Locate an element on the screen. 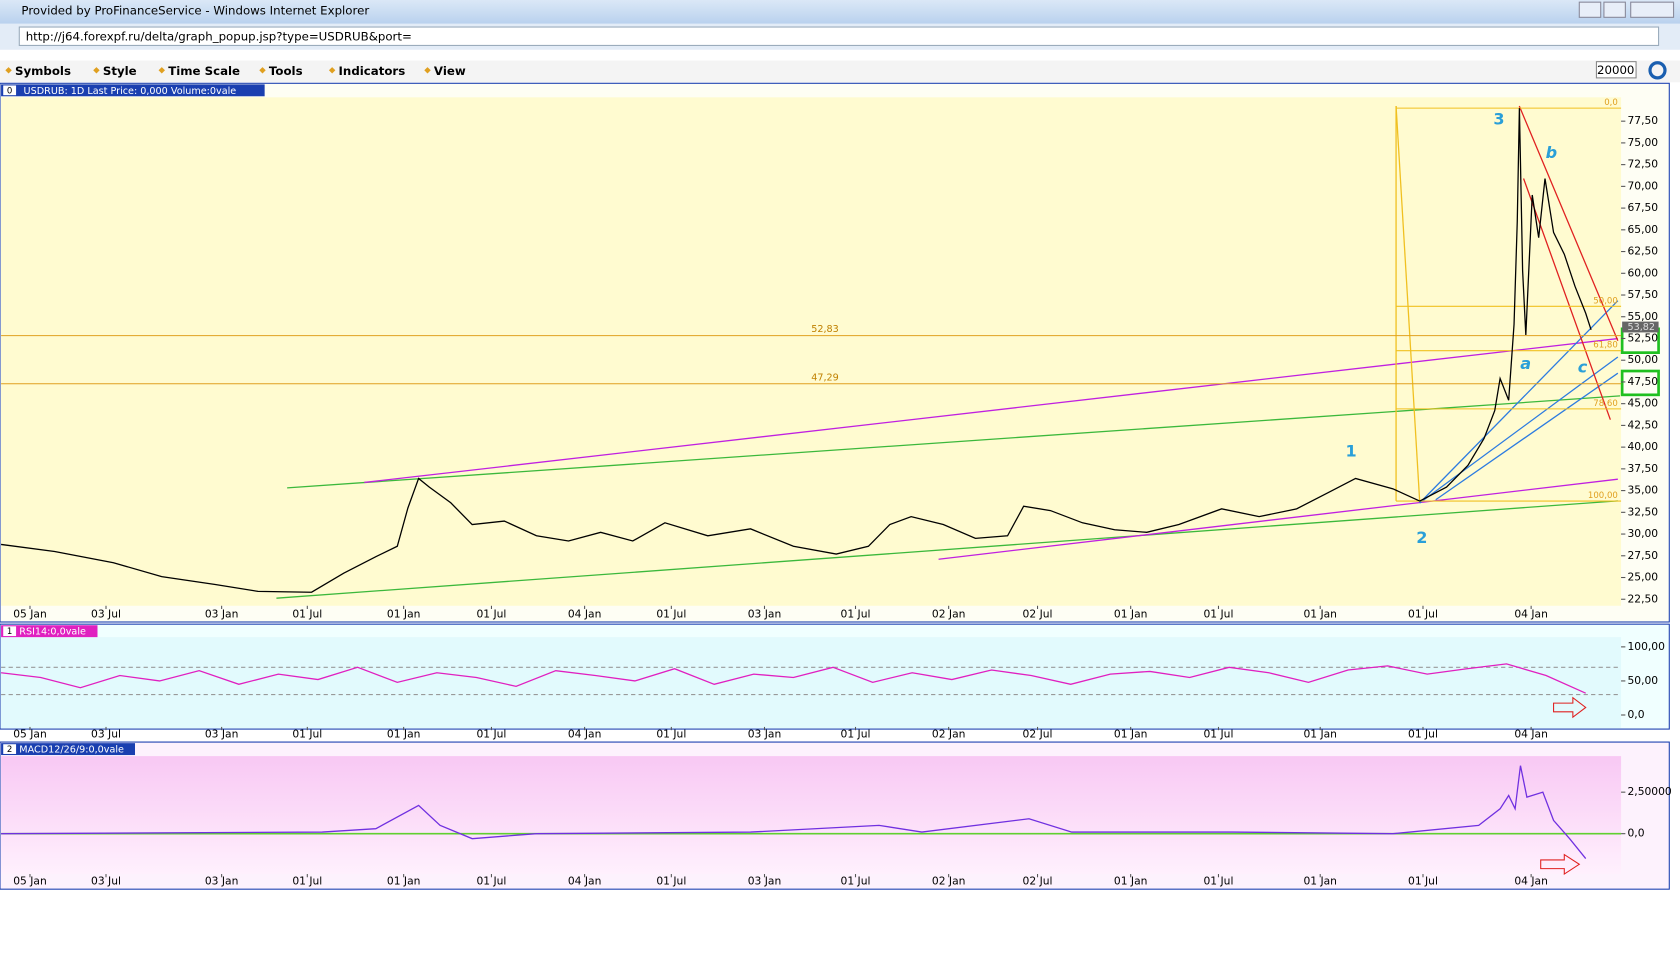 This screenshot has width=1680, height=957. close-button is located at coordinates (1652, 9).